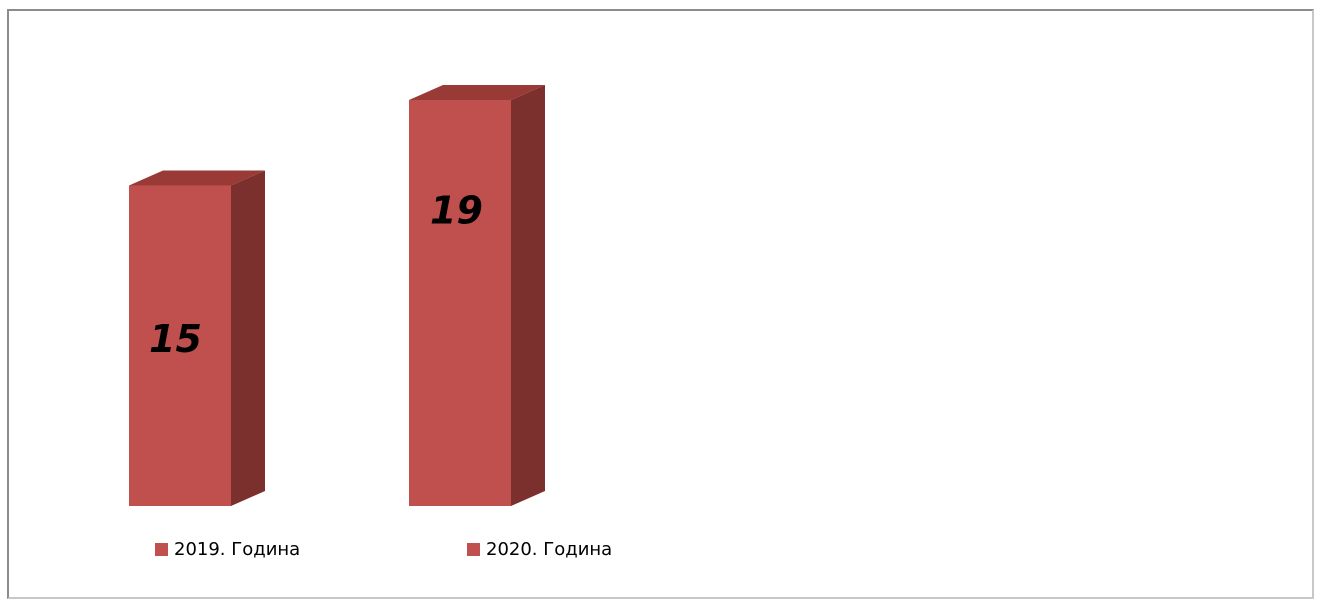  Describe the element at coordinates (456, 210) in the screenshot. I see `data-label-1: 19` at that location.